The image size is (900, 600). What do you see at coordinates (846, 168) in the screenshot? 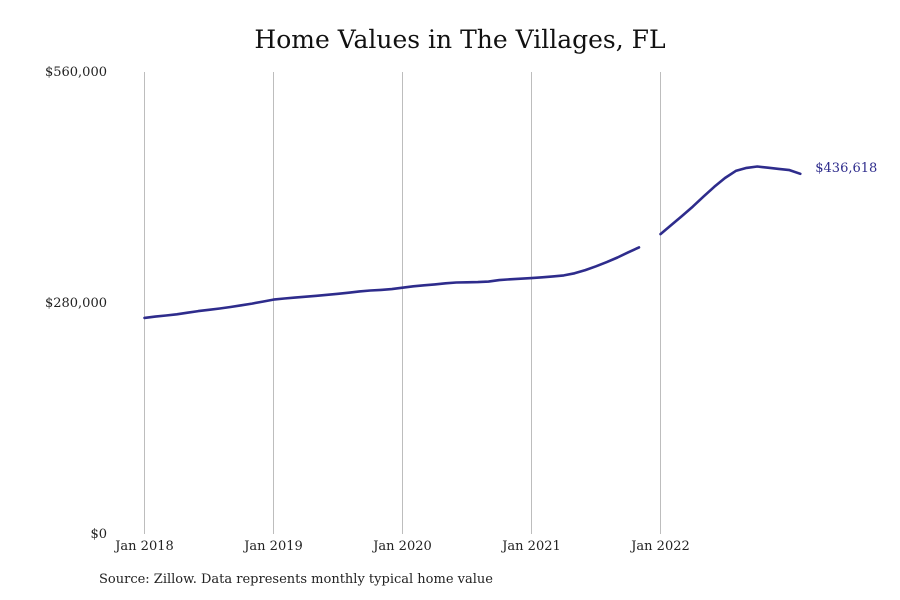
I see `end-value-label: $436,618` at bounding box center [846, 168].